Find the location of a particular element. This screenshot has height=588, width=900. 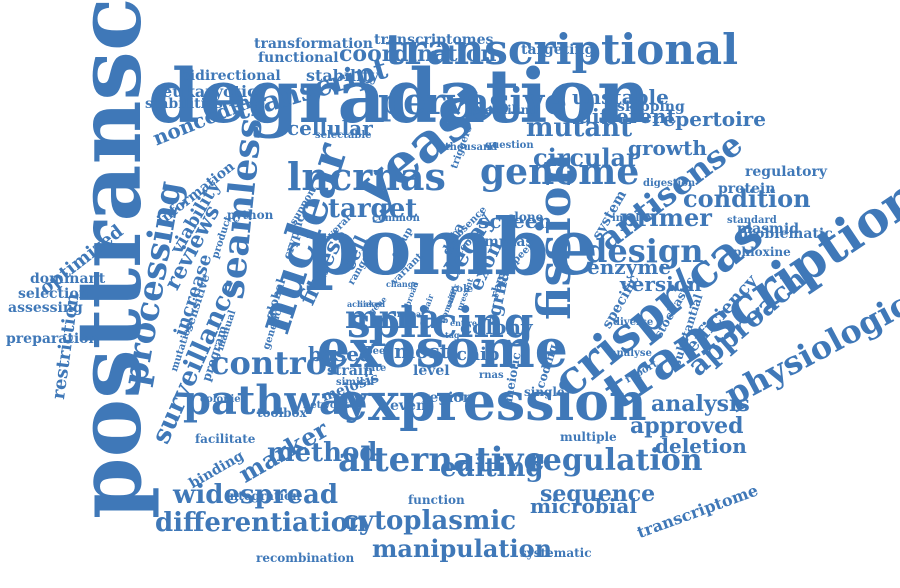

cloud-word: transcriptomes is located at coordinates (434, 40).